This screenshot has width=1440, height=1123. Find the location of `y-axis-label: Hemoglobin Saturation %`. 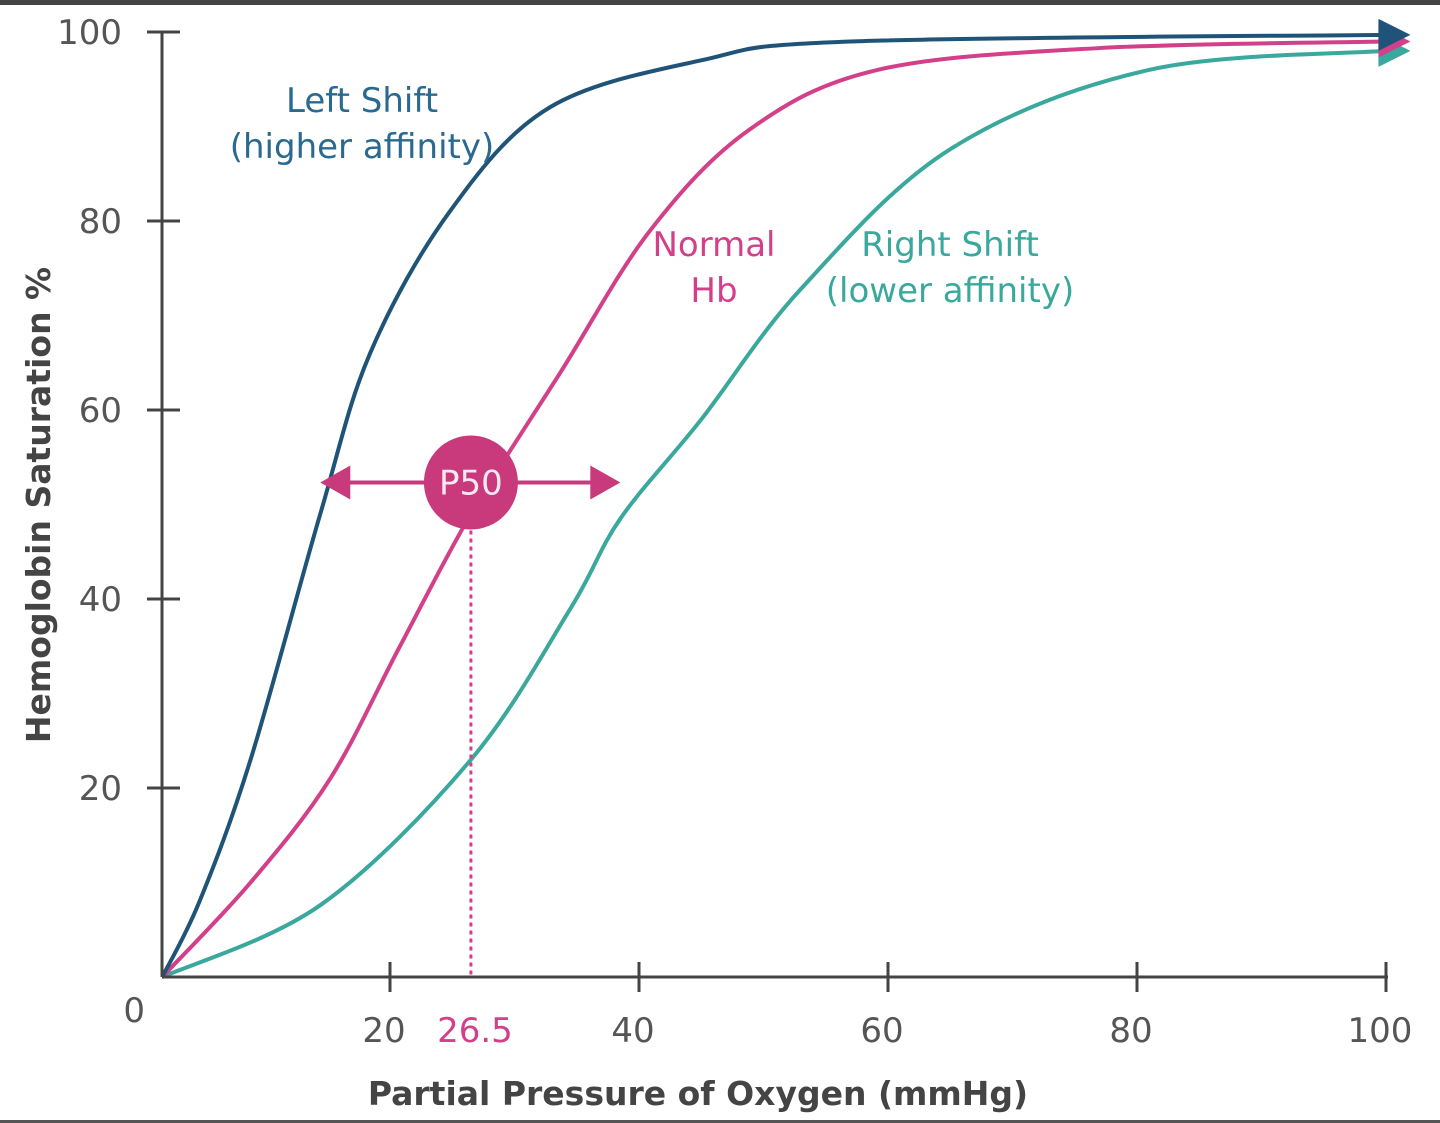

y-axis-label: Hemoglobin Saturation % is located at coordinates (38, 505).